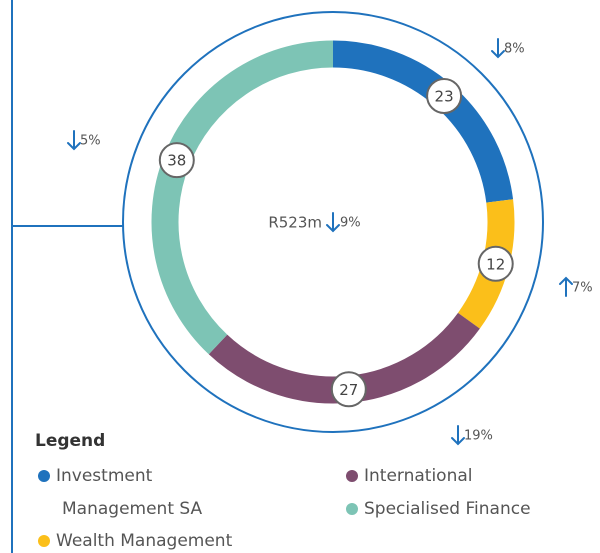 This screenshot has width=600, height=553. What do you see at coordinates (144, 541) in the screenshot?
I see `legend-label: Wealth Management` at bounding box center [144, 541].